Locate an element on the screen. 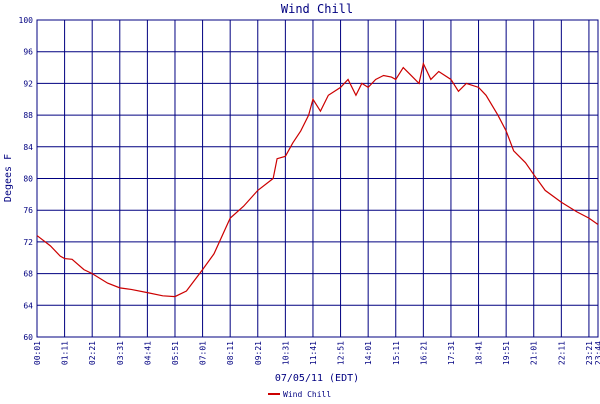  x-tick-label: 23:44 is located at coordinates (597, 353).